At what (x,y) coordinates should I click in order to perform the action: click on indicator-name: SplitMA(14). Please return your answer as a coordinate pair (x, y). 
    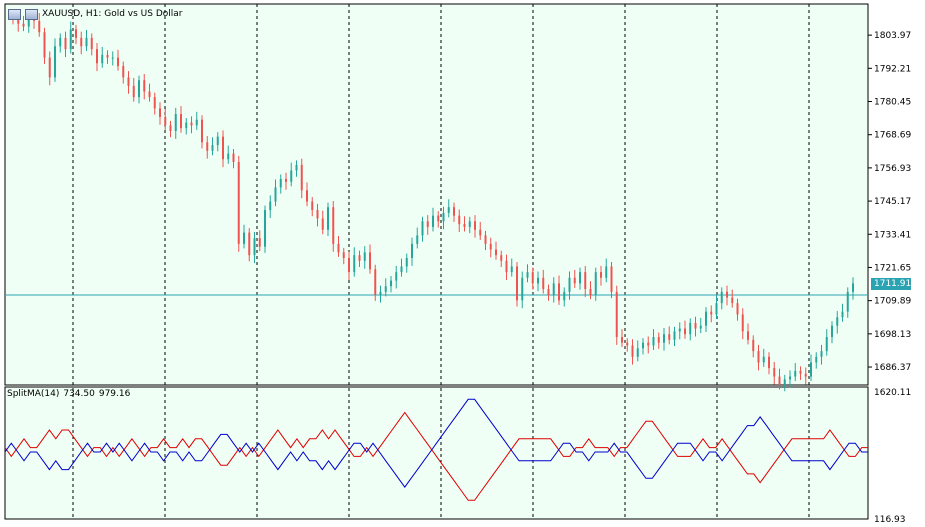
    Looking at the image, I should click on (33, 394).